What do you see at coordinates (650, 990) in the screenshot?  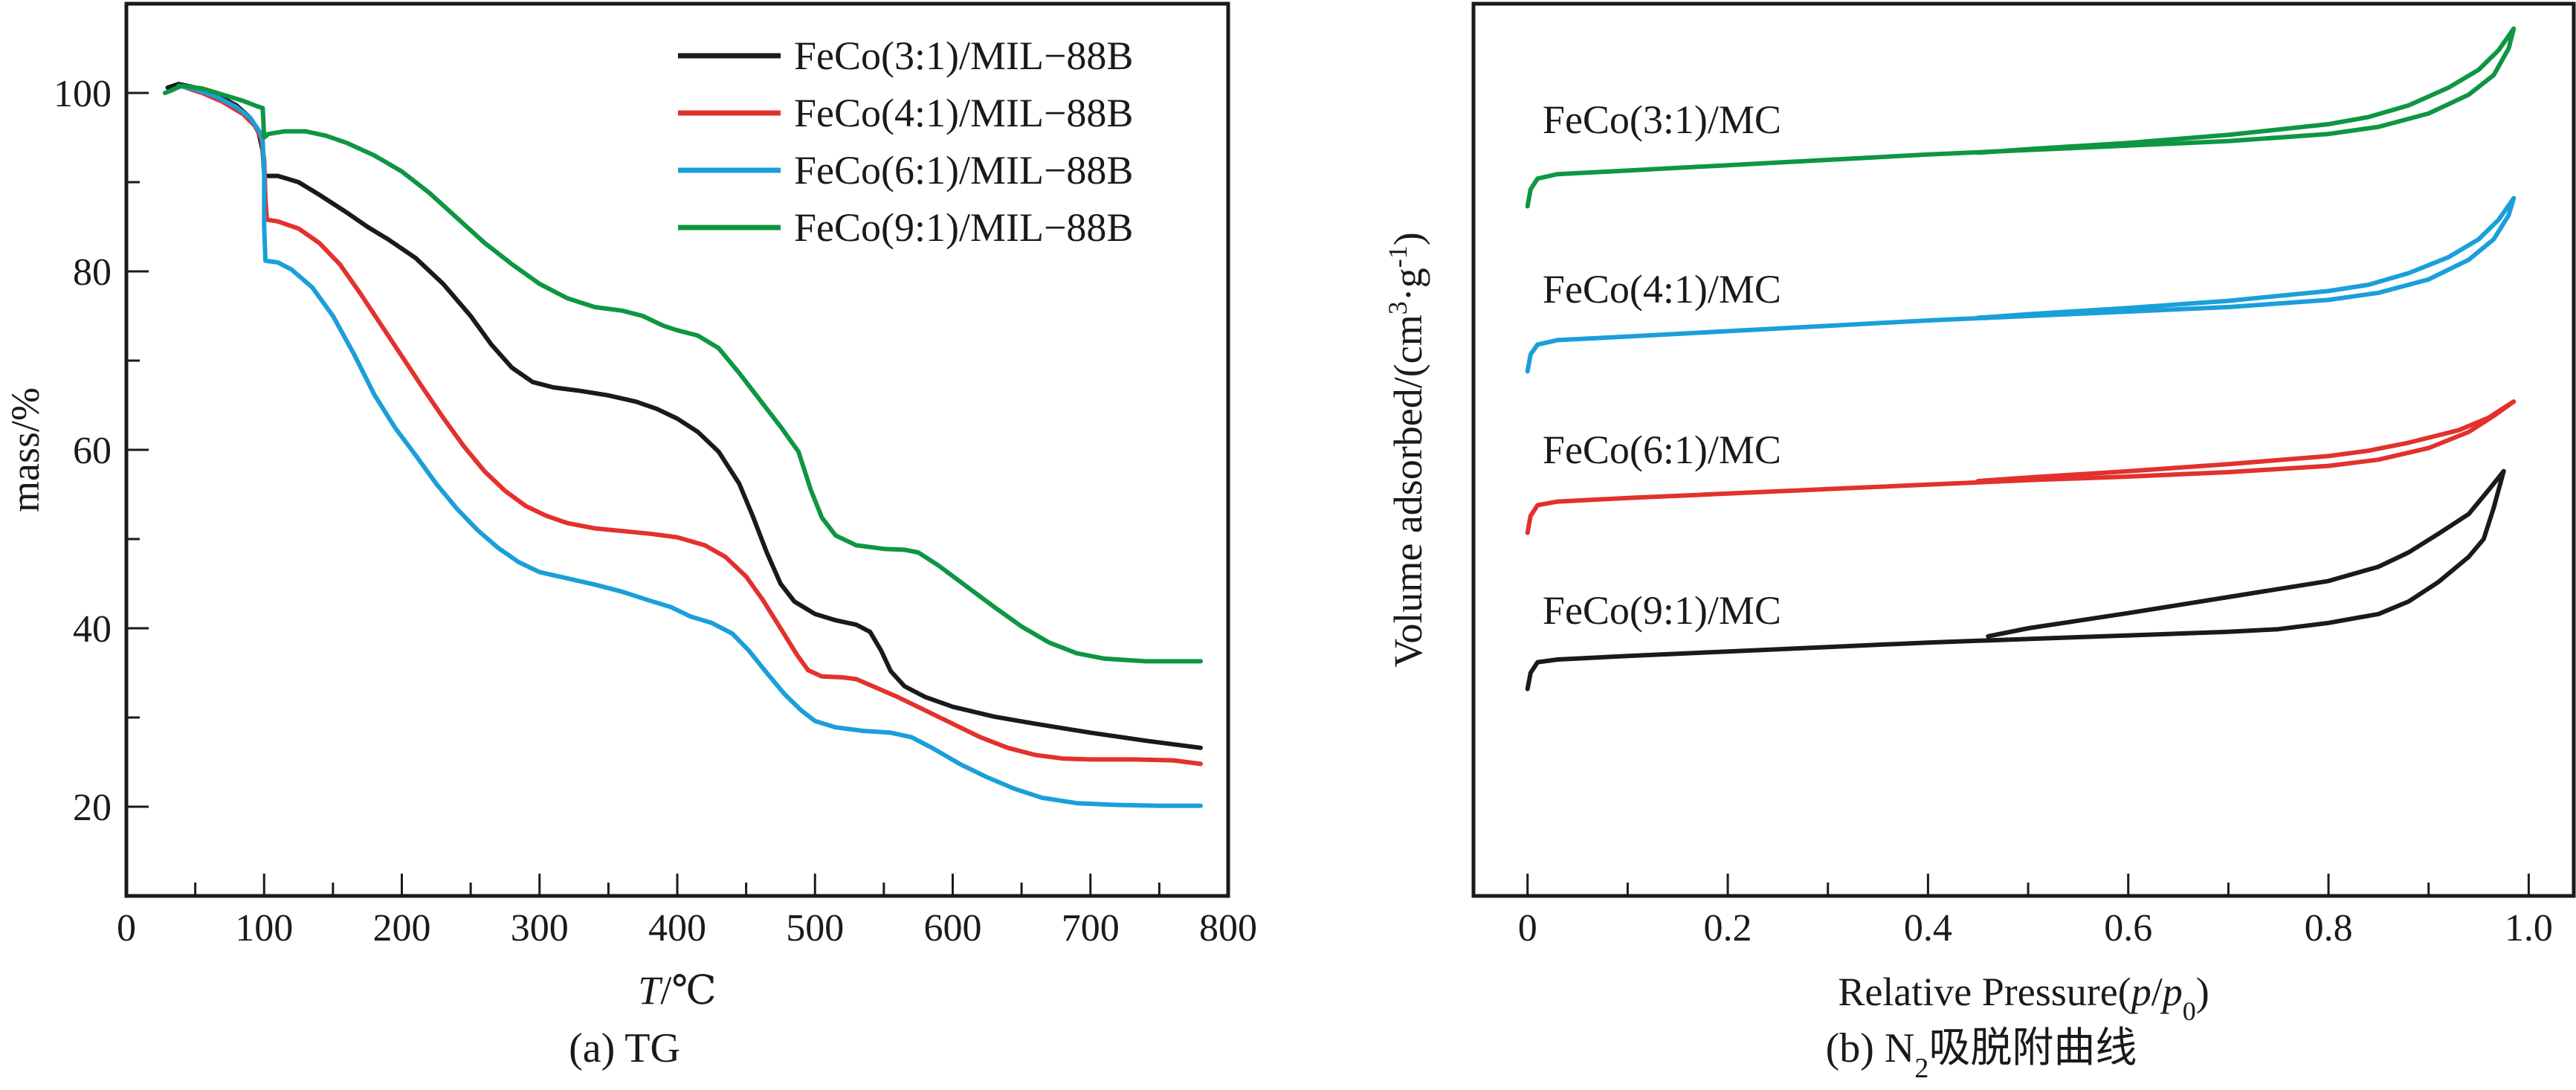 I see `tg-x-axis-title-var: T` at bounding box center [650, 990].